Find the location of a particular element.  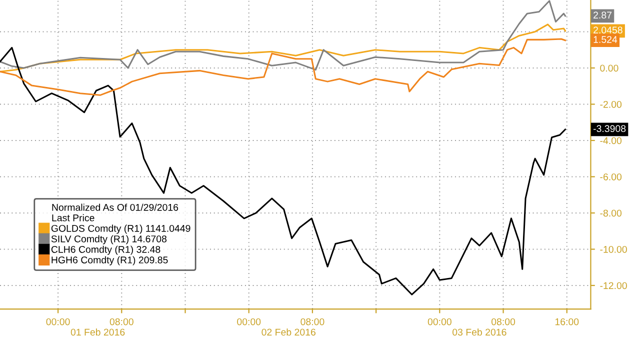

legend-title: Normalized As Of 01/29/2016 Last Price is located at coordinates (115, 213).